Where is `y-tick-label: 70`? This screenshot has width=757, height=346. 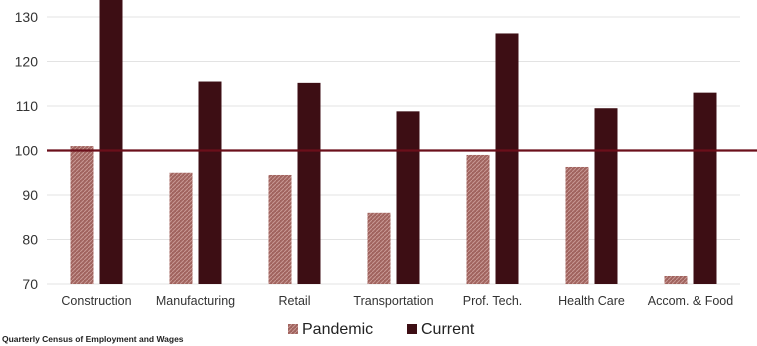 y-tick-label: 70 is located at coordinates (30, 284).